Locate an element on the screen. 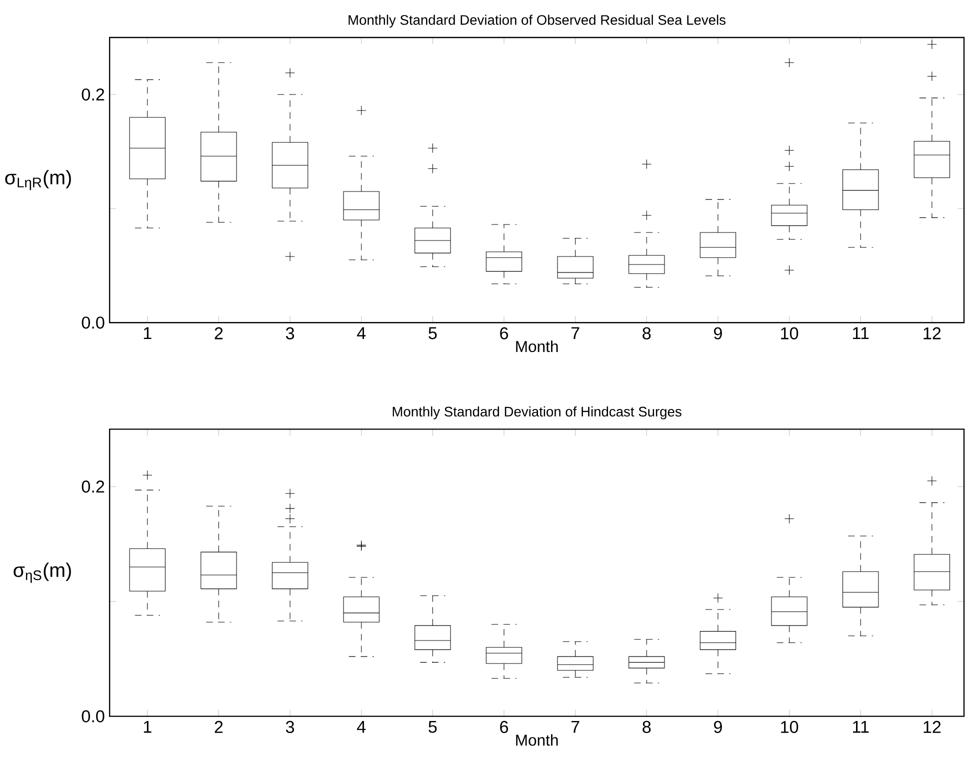 This screenshot has height=769, width=966. chart-title: Monthly Standard Deviation of Observed Residual Sea Levels is located at coordinates (537, 21).